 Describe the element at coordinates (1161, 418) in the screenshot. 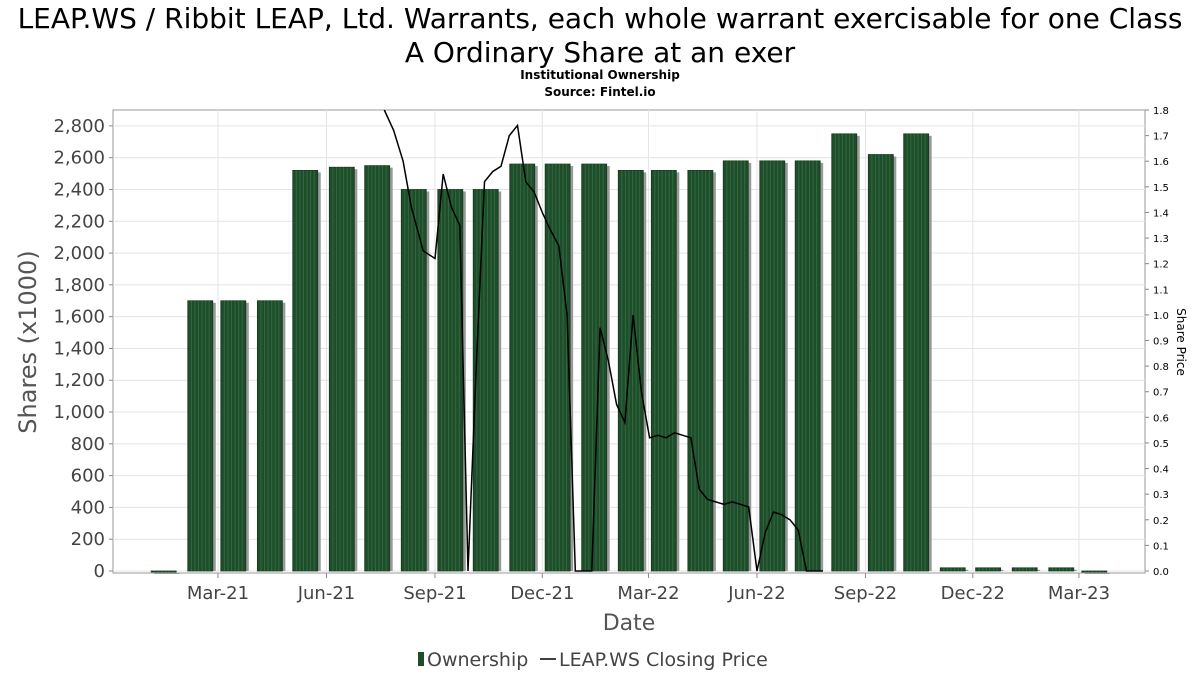

I see `y2-tick-label: 0.6` at that location.